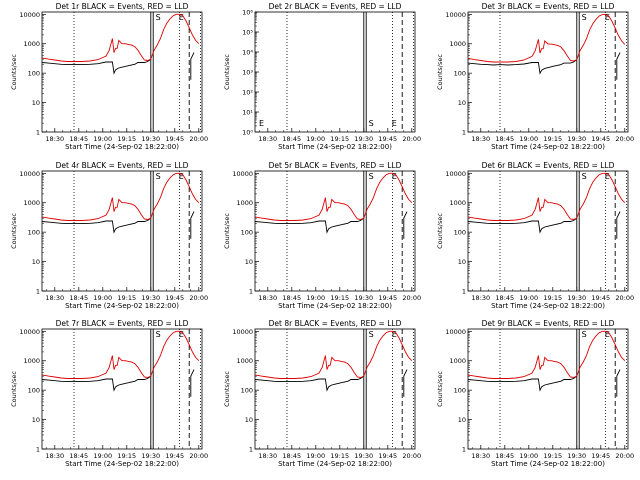 This screenshot has width=640, height=480. I want to click on y-tick-label: 10⁴, so click(247, 53).